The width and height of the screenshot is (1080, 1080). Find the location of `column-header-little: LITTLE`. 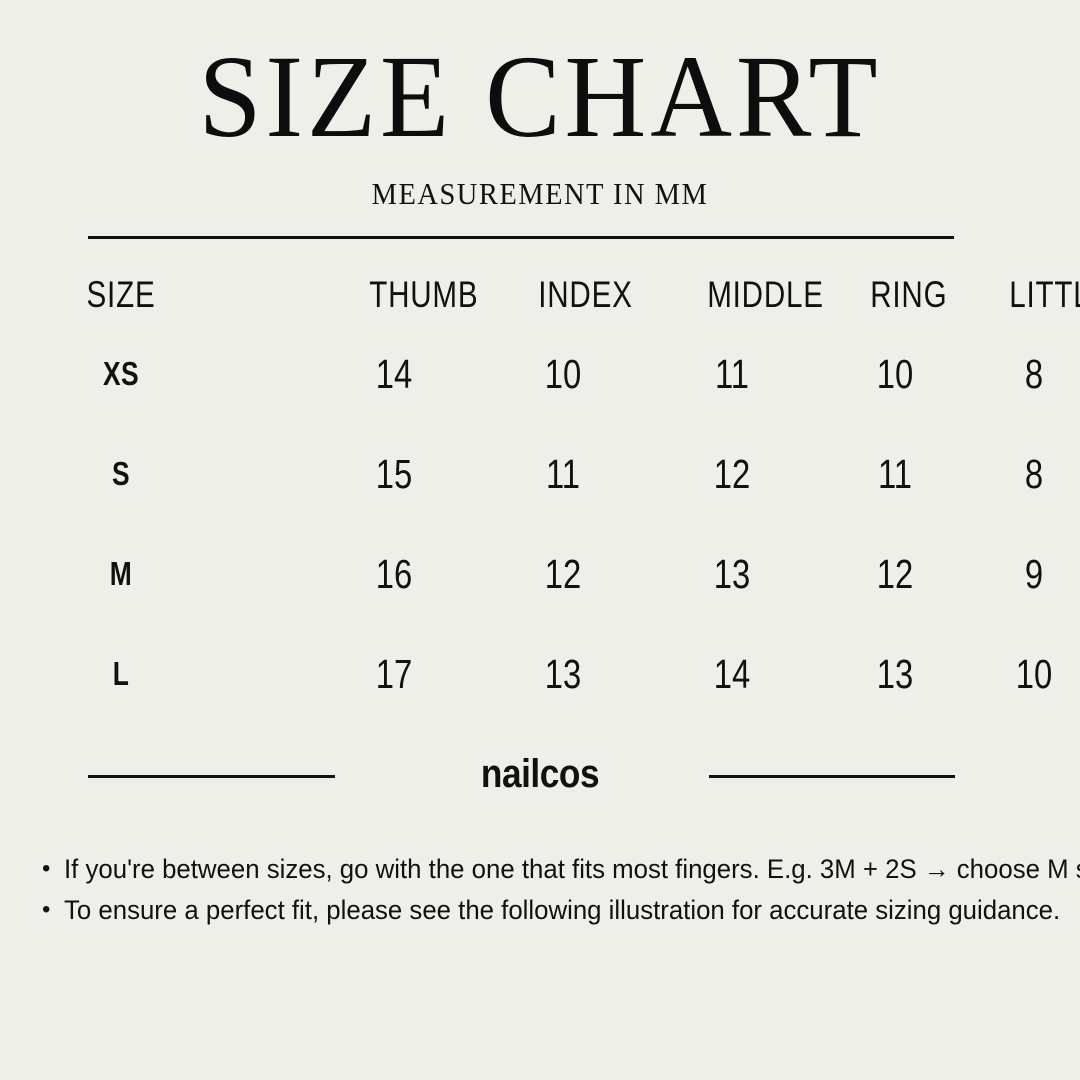

column-header-little: LITTLE is located at coordinates (1044, 294).